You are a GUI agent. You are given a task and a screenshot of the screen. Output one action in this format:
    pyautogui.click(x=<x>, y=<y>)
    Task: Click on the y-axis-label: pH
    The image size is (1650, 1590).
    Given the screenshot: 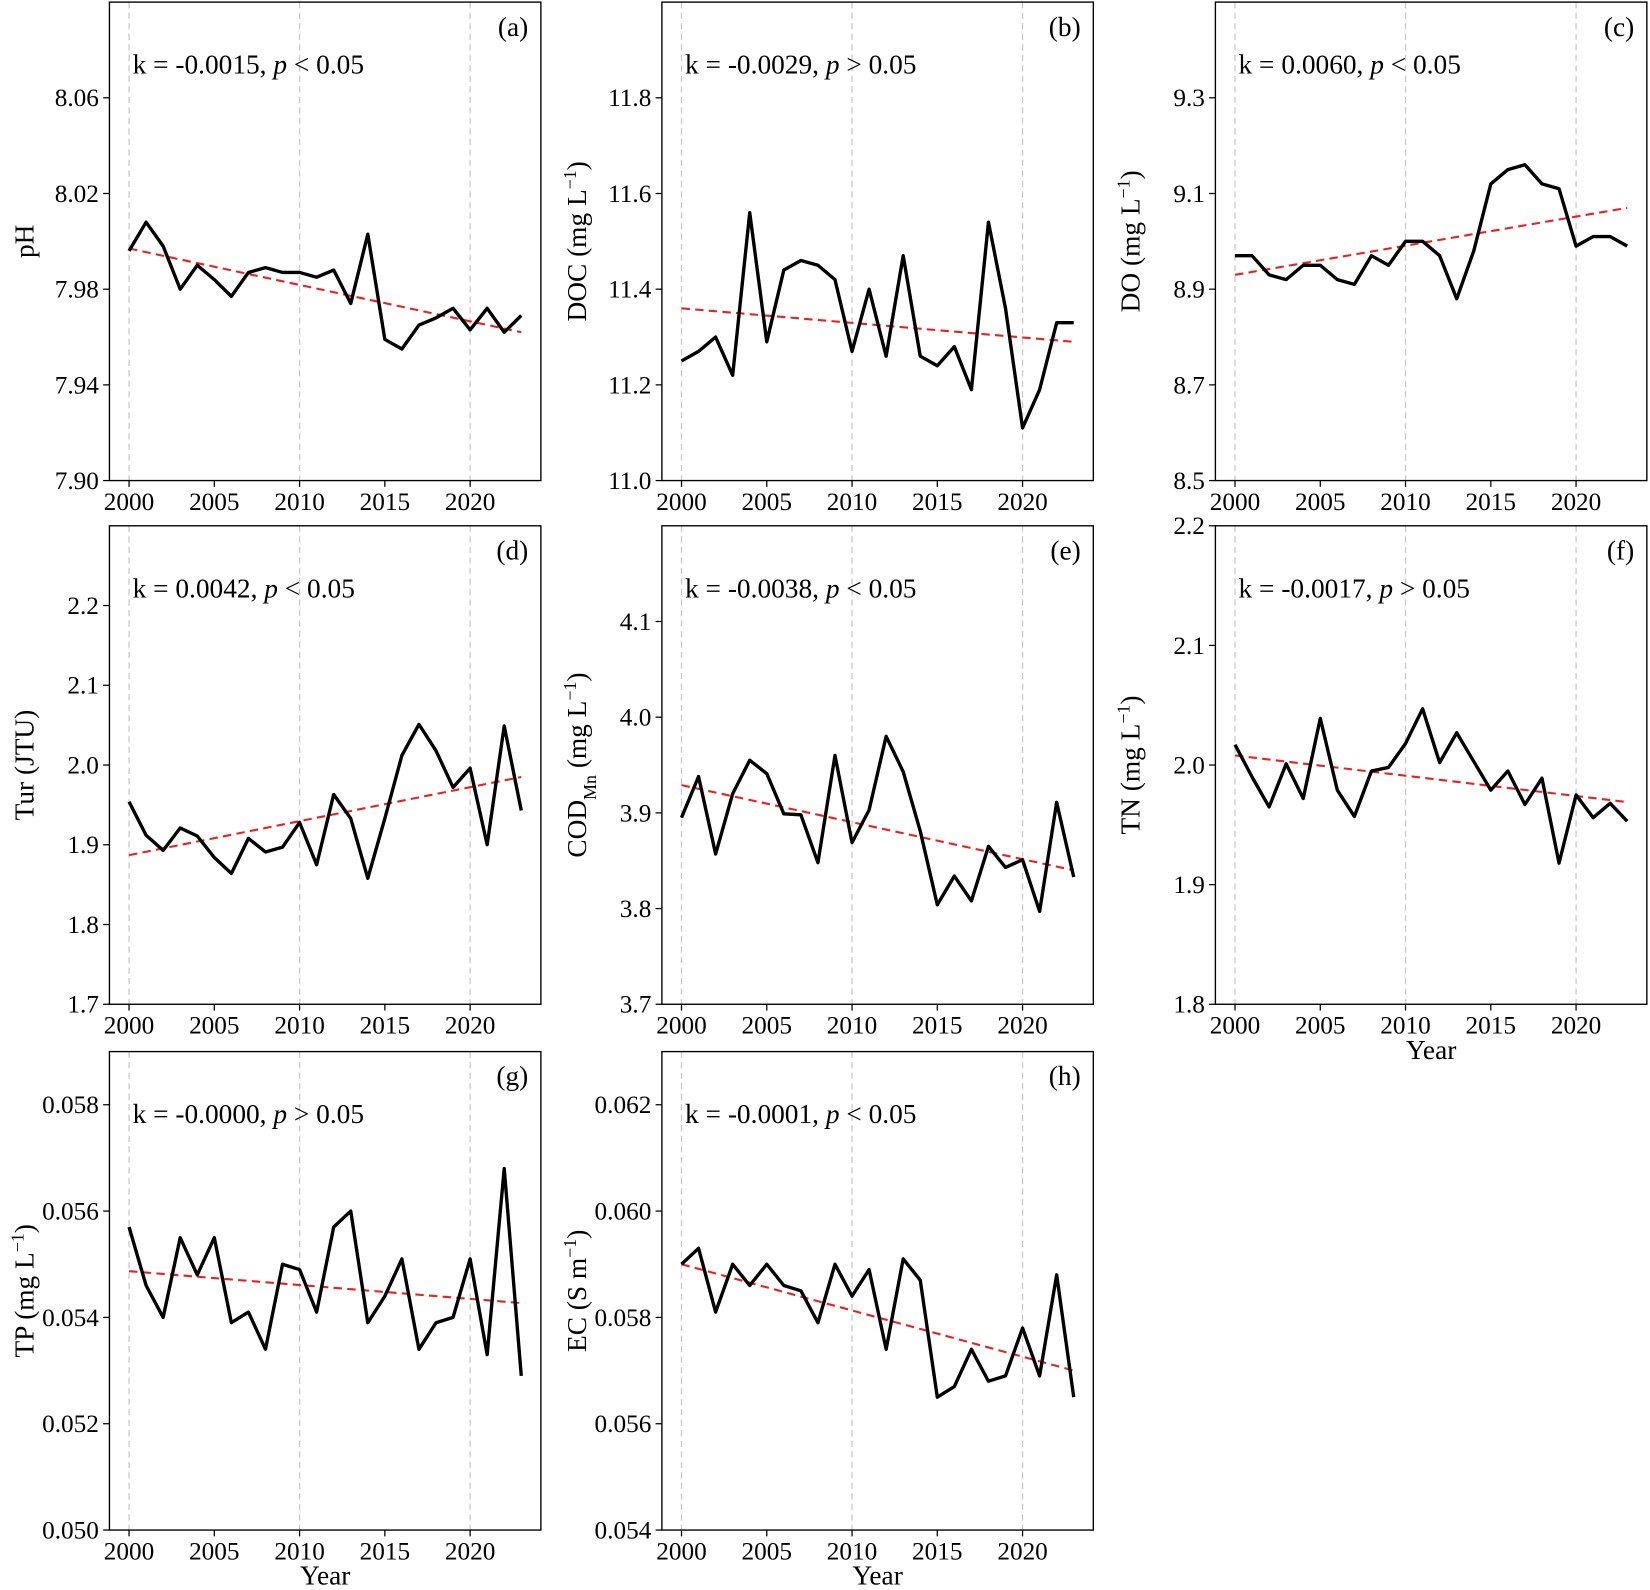 What is the action you would take?
    pyautogui.click(x=25, y=241)
    